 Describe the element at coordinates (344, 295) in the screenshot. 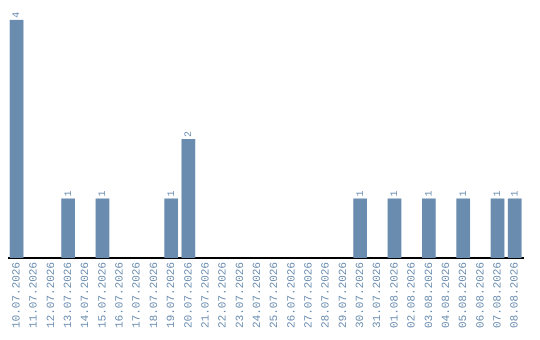

I see `x-tick-label: 29.07.2026` at that location.